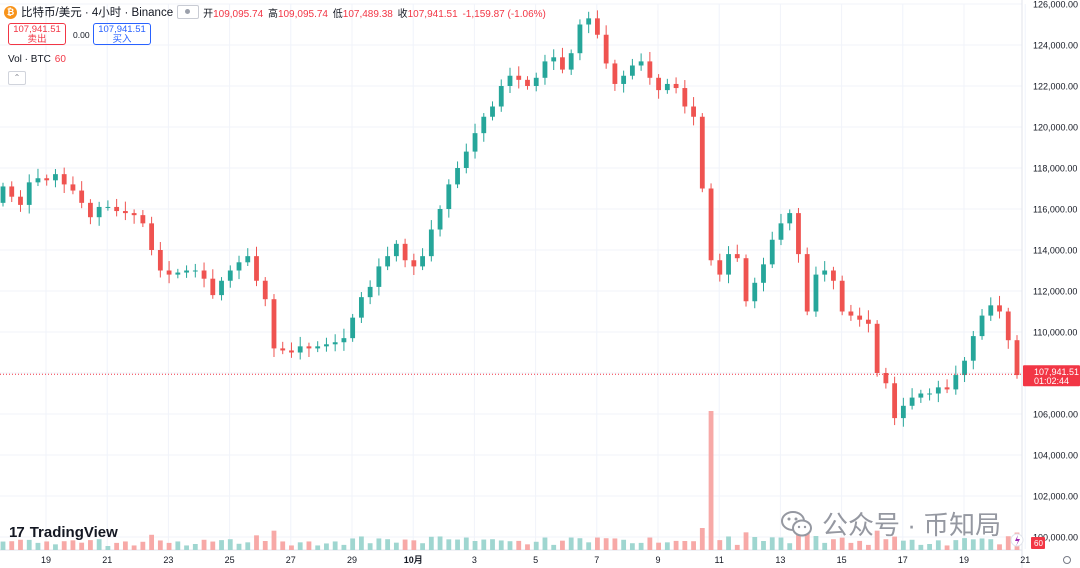  What do you see at coordinates (63, 532) in the screenshot?
I see `tradingview-logo: 17 TradingView` at bounding box center [63, 532].